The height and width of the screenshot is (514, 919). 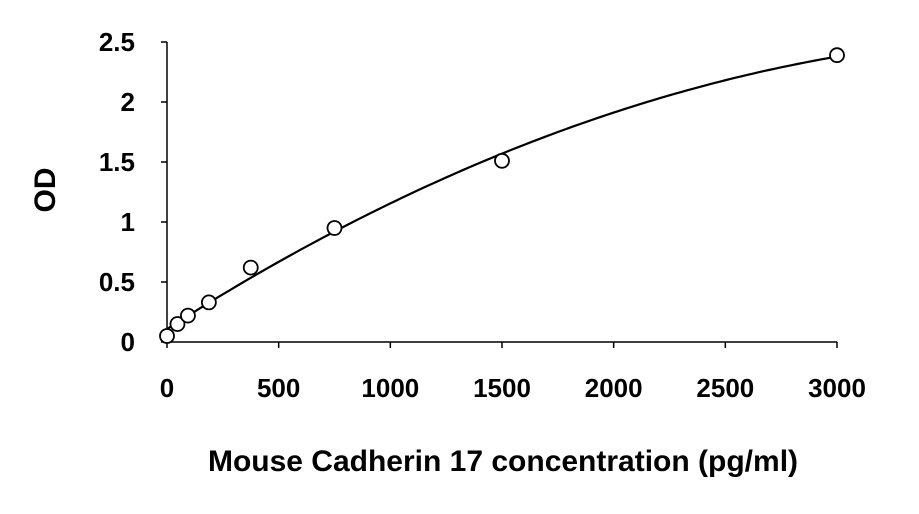 What do you see at coordinates (128, 342) in the screenshot?
I see `y-tick-label: 0` at bounding box center [128, 342].